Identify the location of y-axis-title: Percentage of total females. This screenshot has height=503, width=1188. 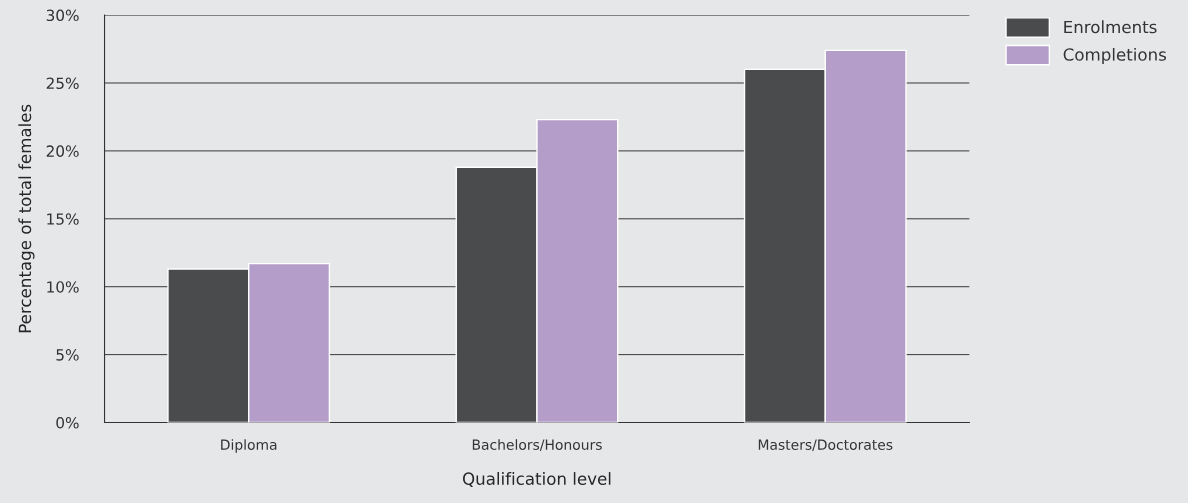
(26, 218).